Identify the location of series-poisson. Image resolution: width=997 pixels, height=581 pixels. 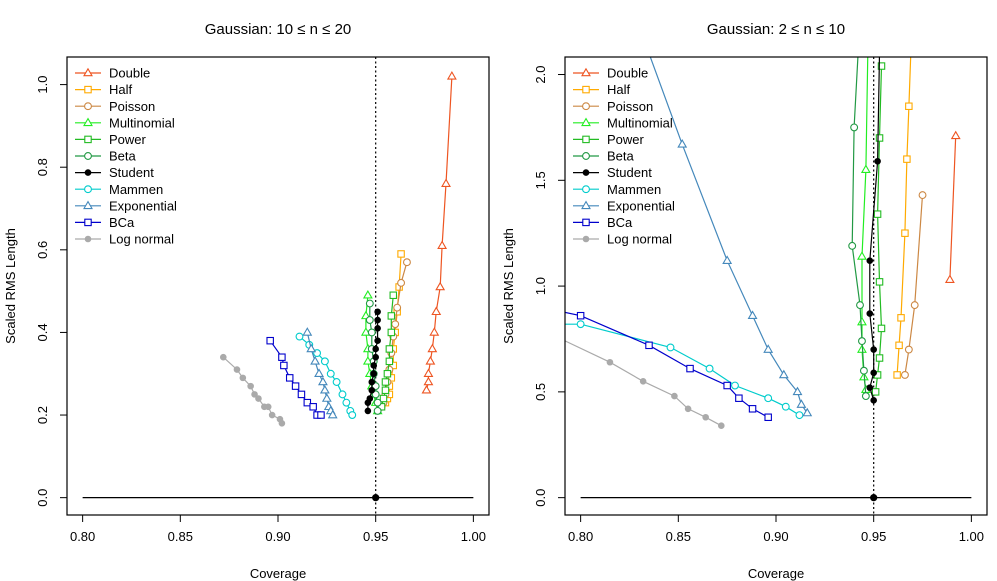
(913, 285).